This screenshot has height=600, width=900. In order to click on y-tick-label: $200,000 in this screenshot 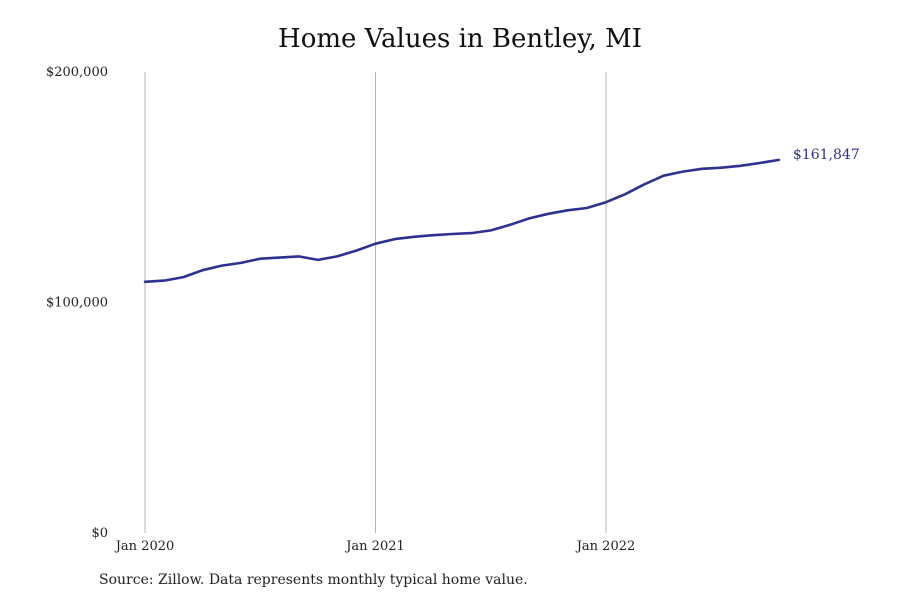, I will do `click(77, 72)`.